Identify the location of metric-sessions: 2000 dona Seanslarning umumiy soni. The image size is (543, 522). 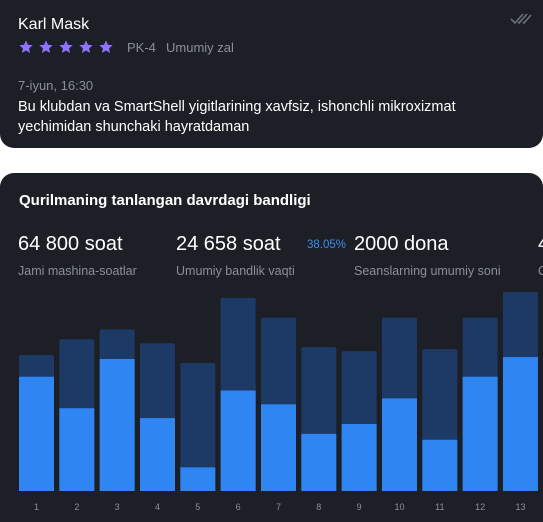
(427, 255).